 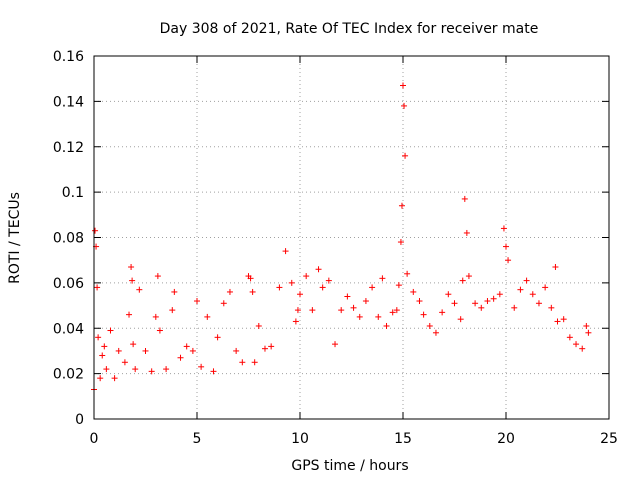 I want to click on y-axis-label: ROTI / TECUs, so click(x=15, y=238).